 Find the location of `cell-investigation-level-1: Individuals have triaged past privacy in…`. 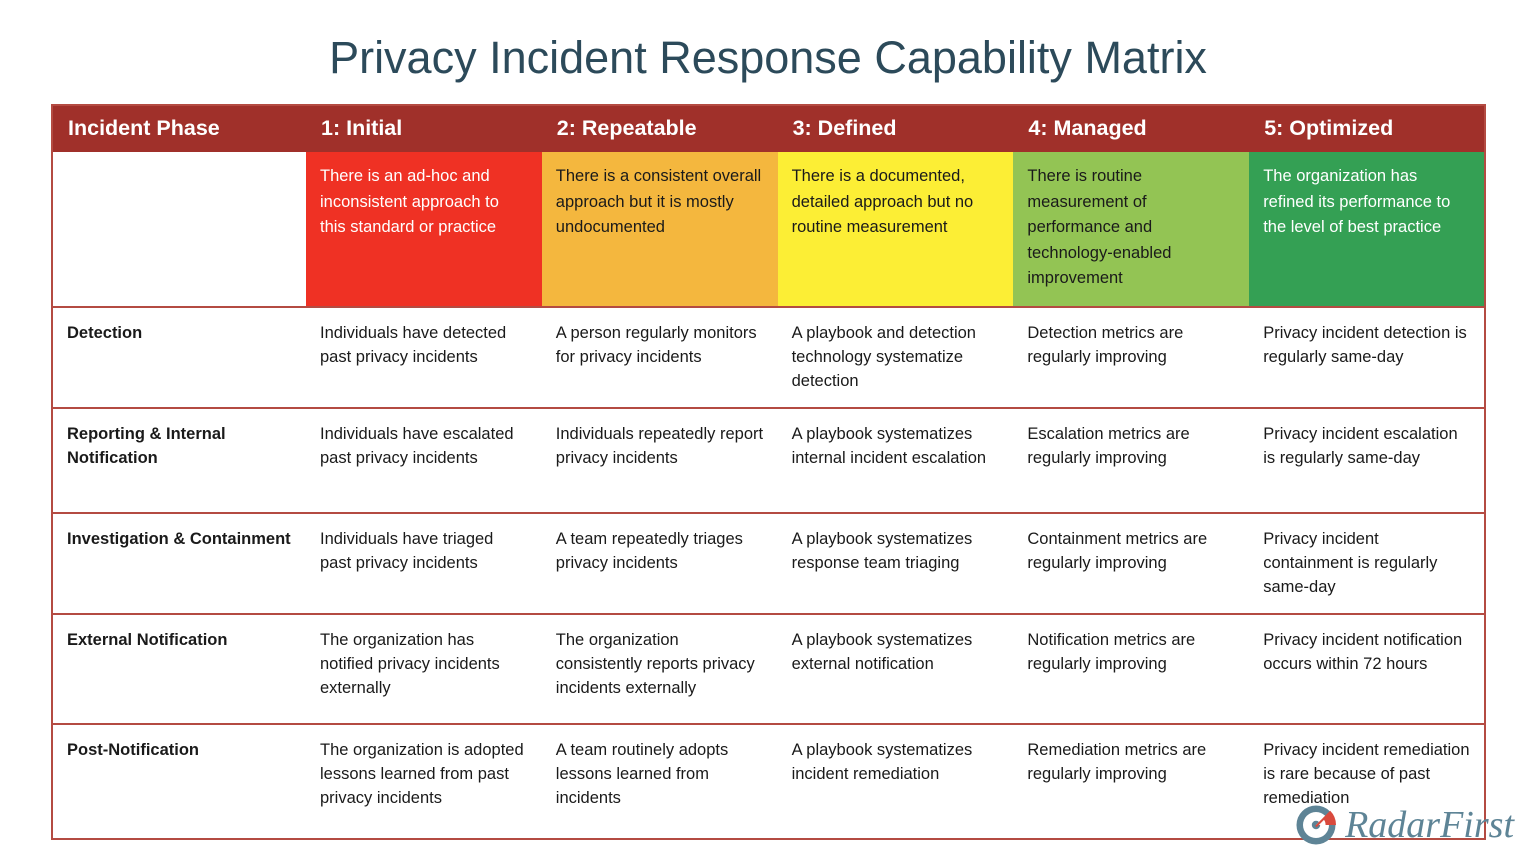

cell-investigation-level-1: Individuals have triaged past privacy in… is located at coordinates (424, 562).